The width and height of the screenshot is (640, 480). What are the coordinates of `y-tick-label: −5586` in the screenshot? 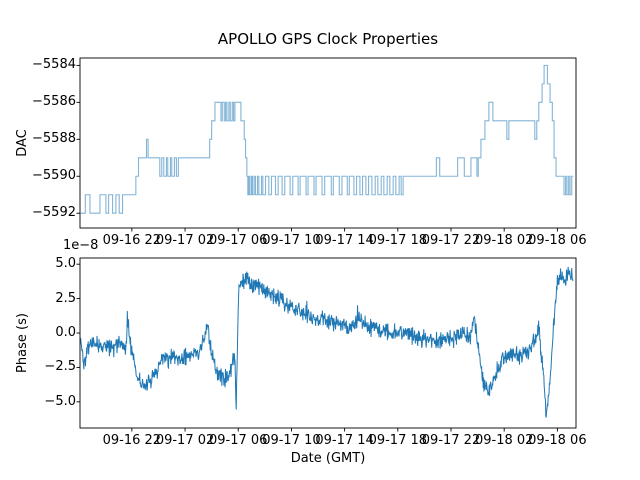 It's located at (54, 102).